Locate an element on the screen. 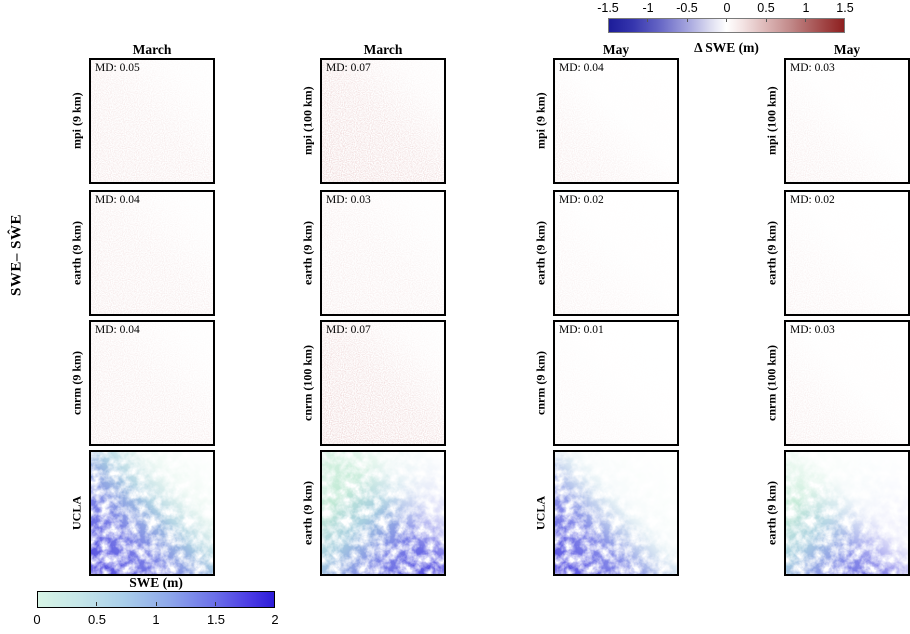 Image resolution: width=910 pixels, height=634 pixels. y-axis-label: SWE– SŴE is located at coordinates (16, 255).